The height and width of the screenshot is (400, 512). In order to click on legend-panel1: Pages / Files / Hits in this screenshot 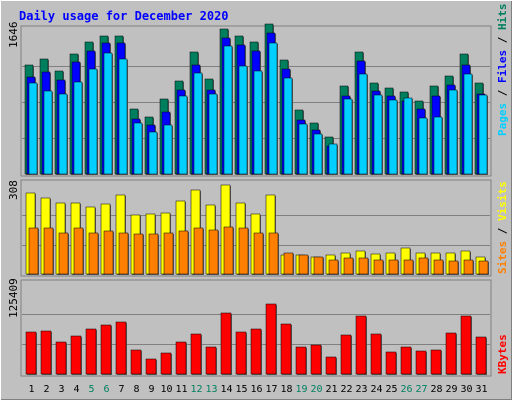, I will do `click(502, 70)`.